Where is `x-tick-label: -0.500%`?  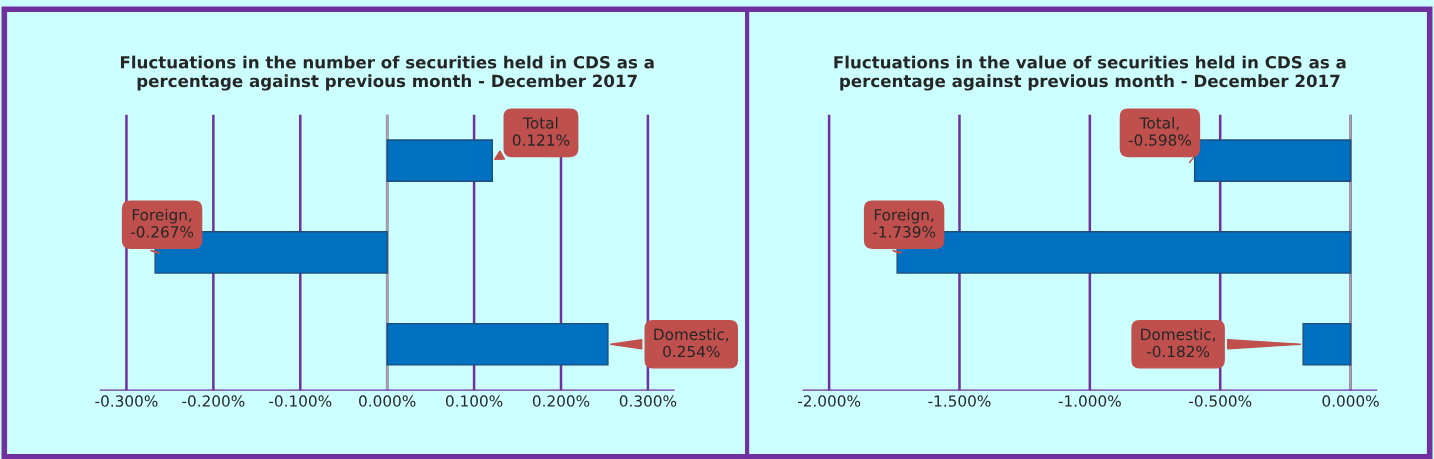
x-tick-label: -0.500% is located at coordinates (1220, 401).